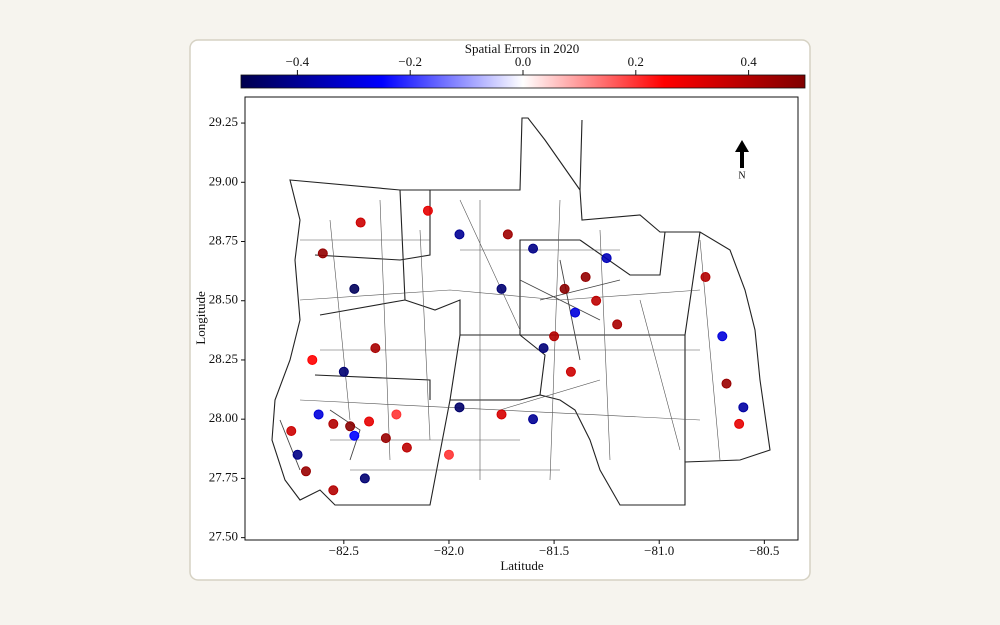 The image size is (1000, 625). I want to click on x-tick-label: −81.0, so click(659, 550).